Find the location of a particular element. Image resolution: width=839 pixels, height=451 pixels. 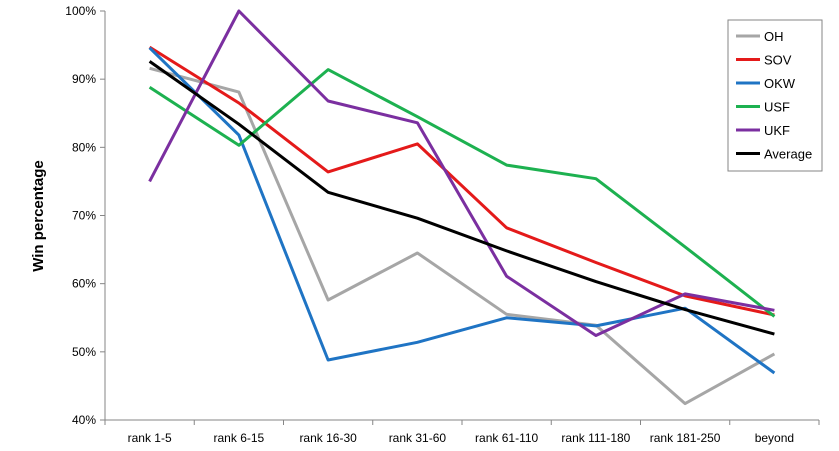

x-tick-label: beyond is located at coordinates (774, 438).